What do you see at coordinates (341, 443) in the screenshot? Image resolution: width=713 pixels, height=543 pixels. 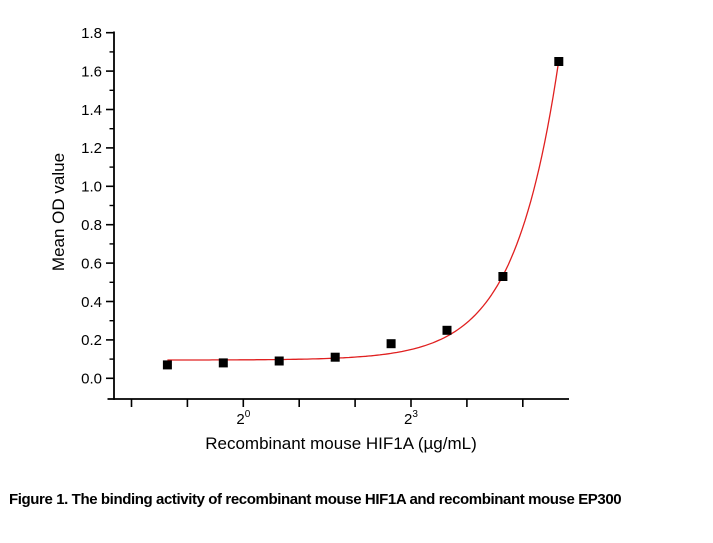 I see `x-axis-title: Recombinant mouse HIF1A (µg/mL)` at bounding box center [341, 443].